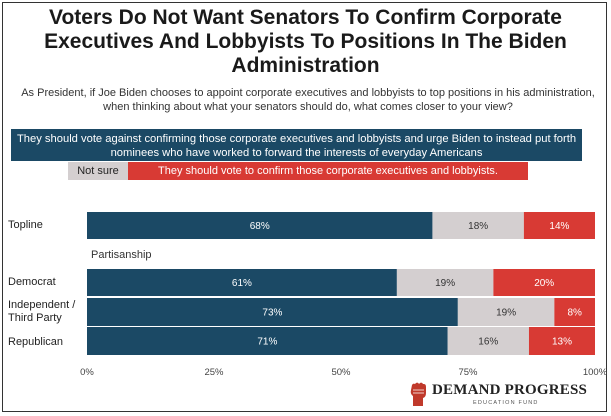 The width and height of the screenshot is (611, 416). I want to click on fist-icon, so click(418, 394).